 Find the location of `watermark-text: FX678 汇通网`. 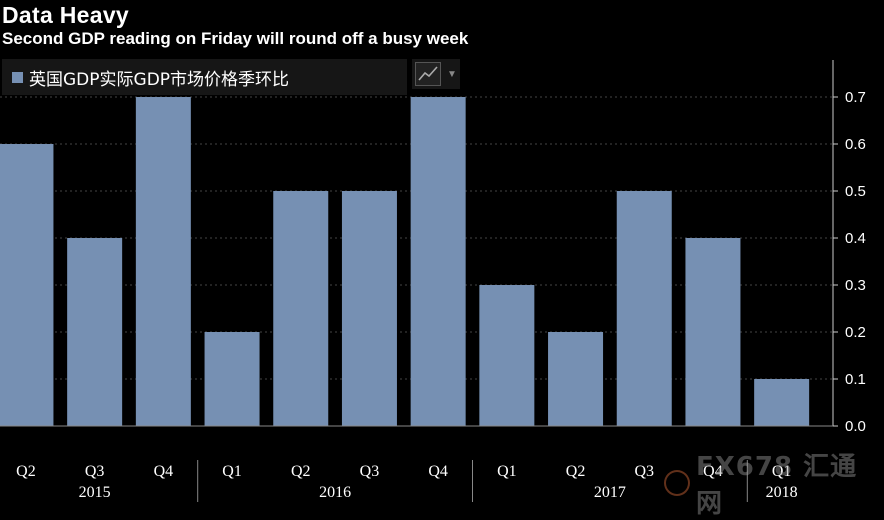

watermark-text: FX678 汇通网 is located at coordinates (776, 485).